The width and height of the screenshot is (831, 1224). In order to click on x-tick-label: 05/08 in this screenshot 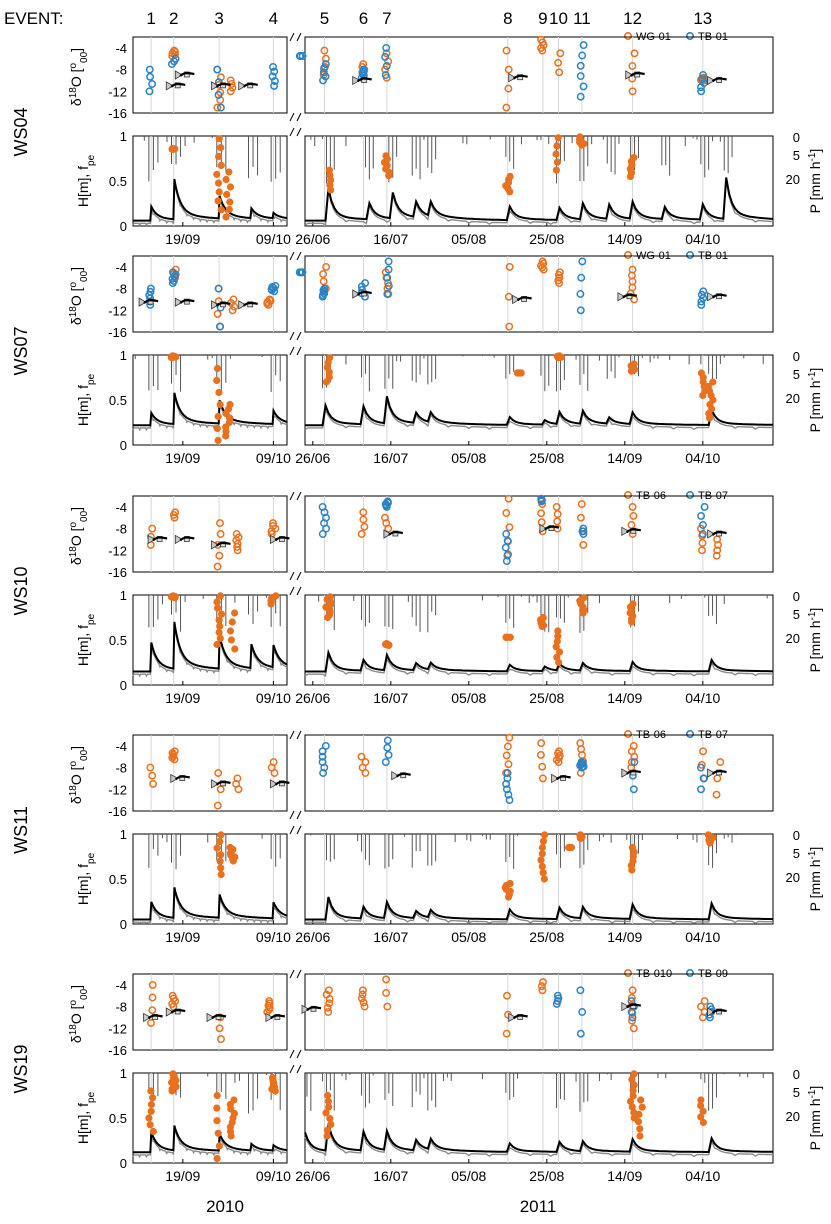, I will do `click(468, 239)`.